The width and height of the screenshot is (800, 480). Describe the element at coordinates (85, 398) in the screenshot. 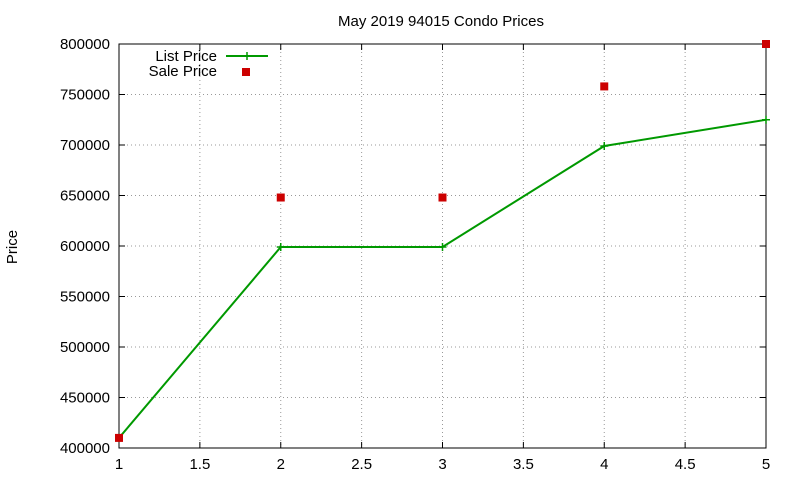

I see `y-tick-label: 450000` at that location.